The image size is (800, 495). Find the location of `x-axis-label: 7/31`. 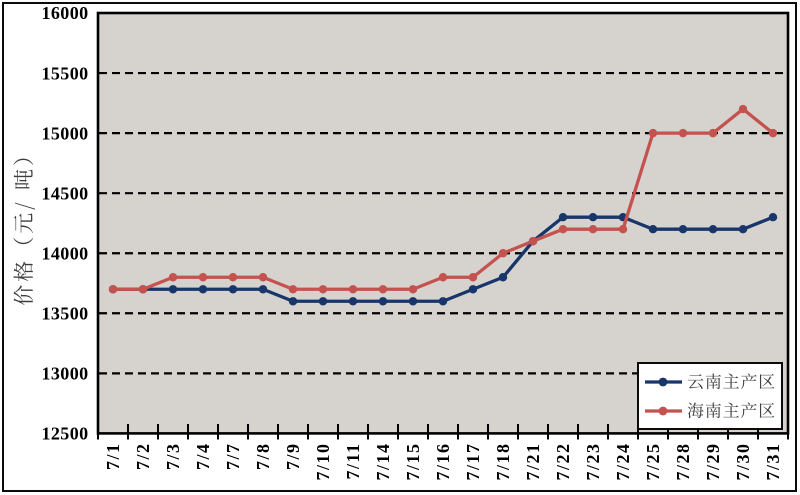

x-axis-label: 7/31 is located at coordinates (773, 462).